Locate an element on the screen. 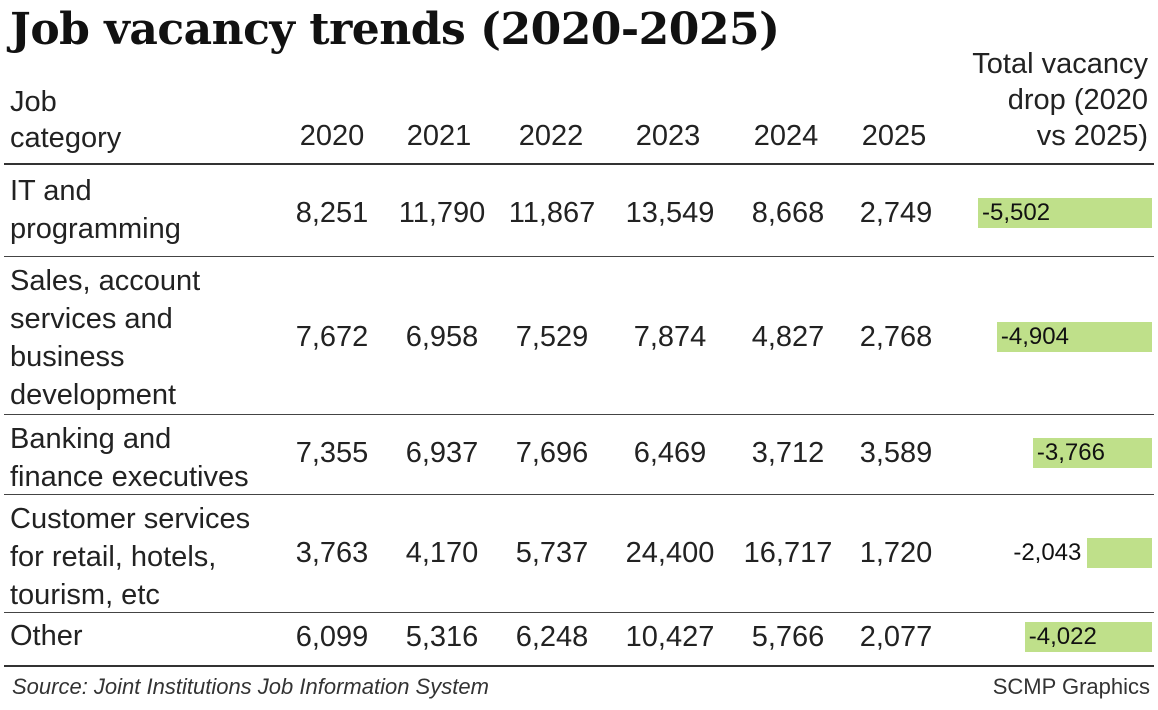 This screenshot has height=710, width=1158. header-total-drop: Total vacancy drop (2020 vs 2025) is located at coordinates (1018, 100).